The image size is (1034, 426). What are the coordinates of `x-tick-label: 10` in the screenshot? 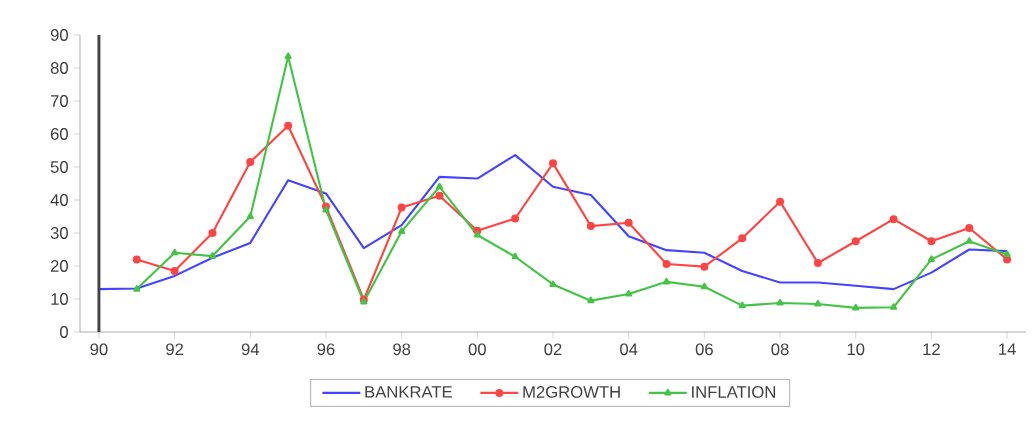 It's located at (856, 349).